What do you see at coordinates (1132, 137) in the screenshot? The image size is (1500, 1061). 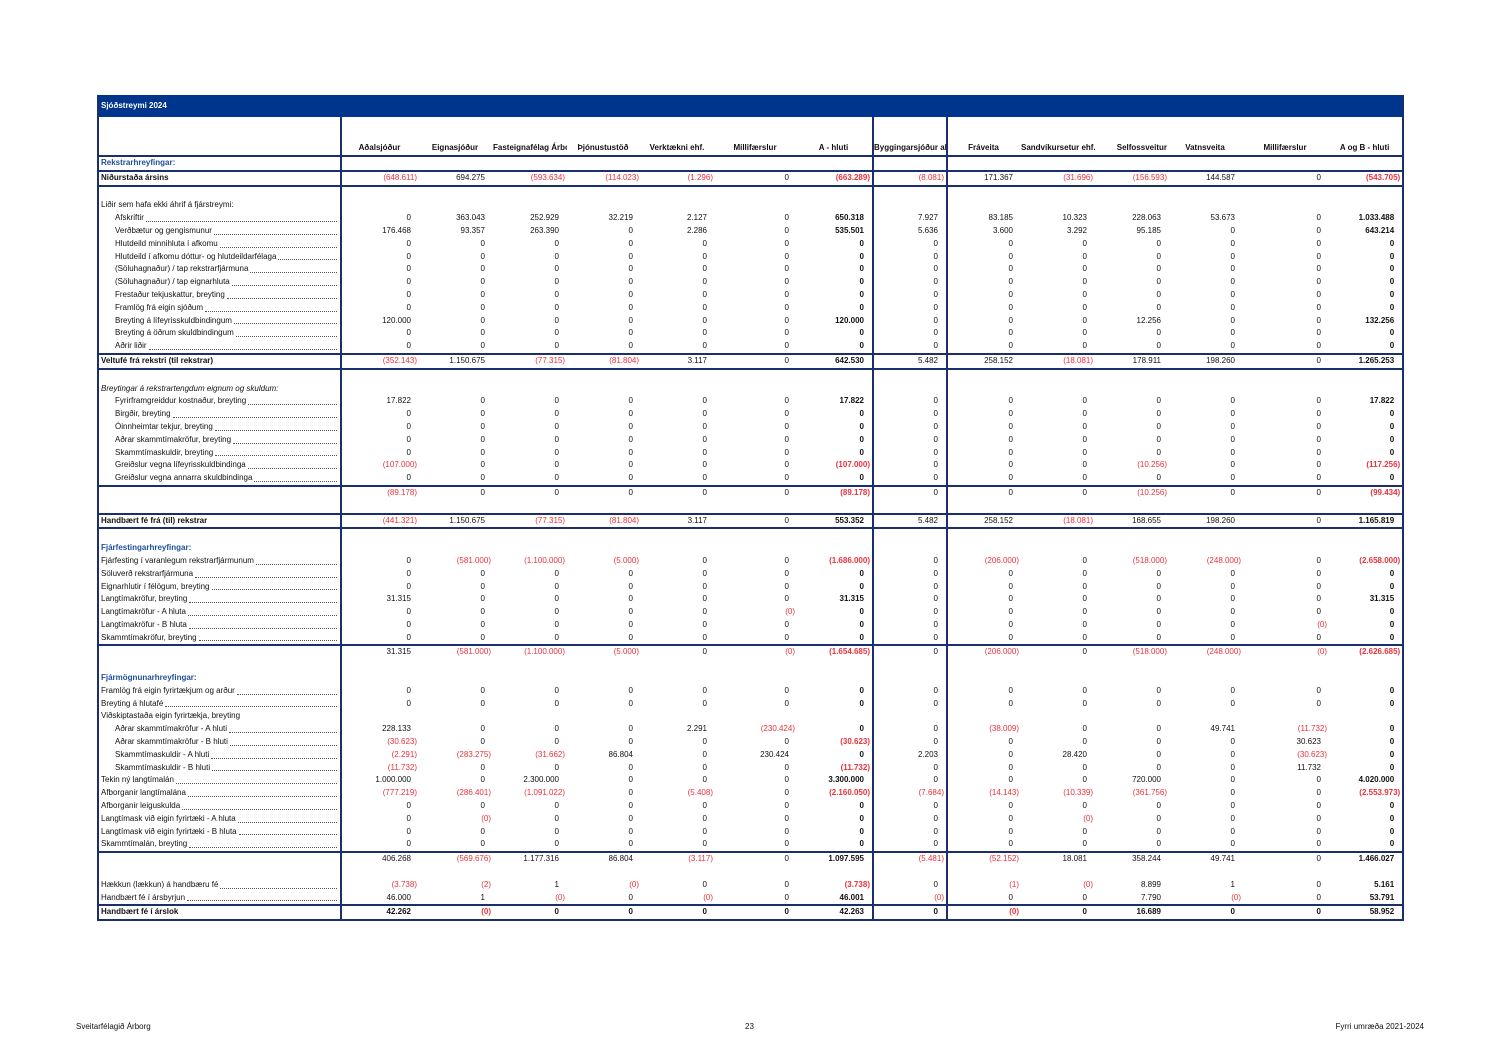 I see `column-header: Selfossveitur` at bounding box center [1132, 137].